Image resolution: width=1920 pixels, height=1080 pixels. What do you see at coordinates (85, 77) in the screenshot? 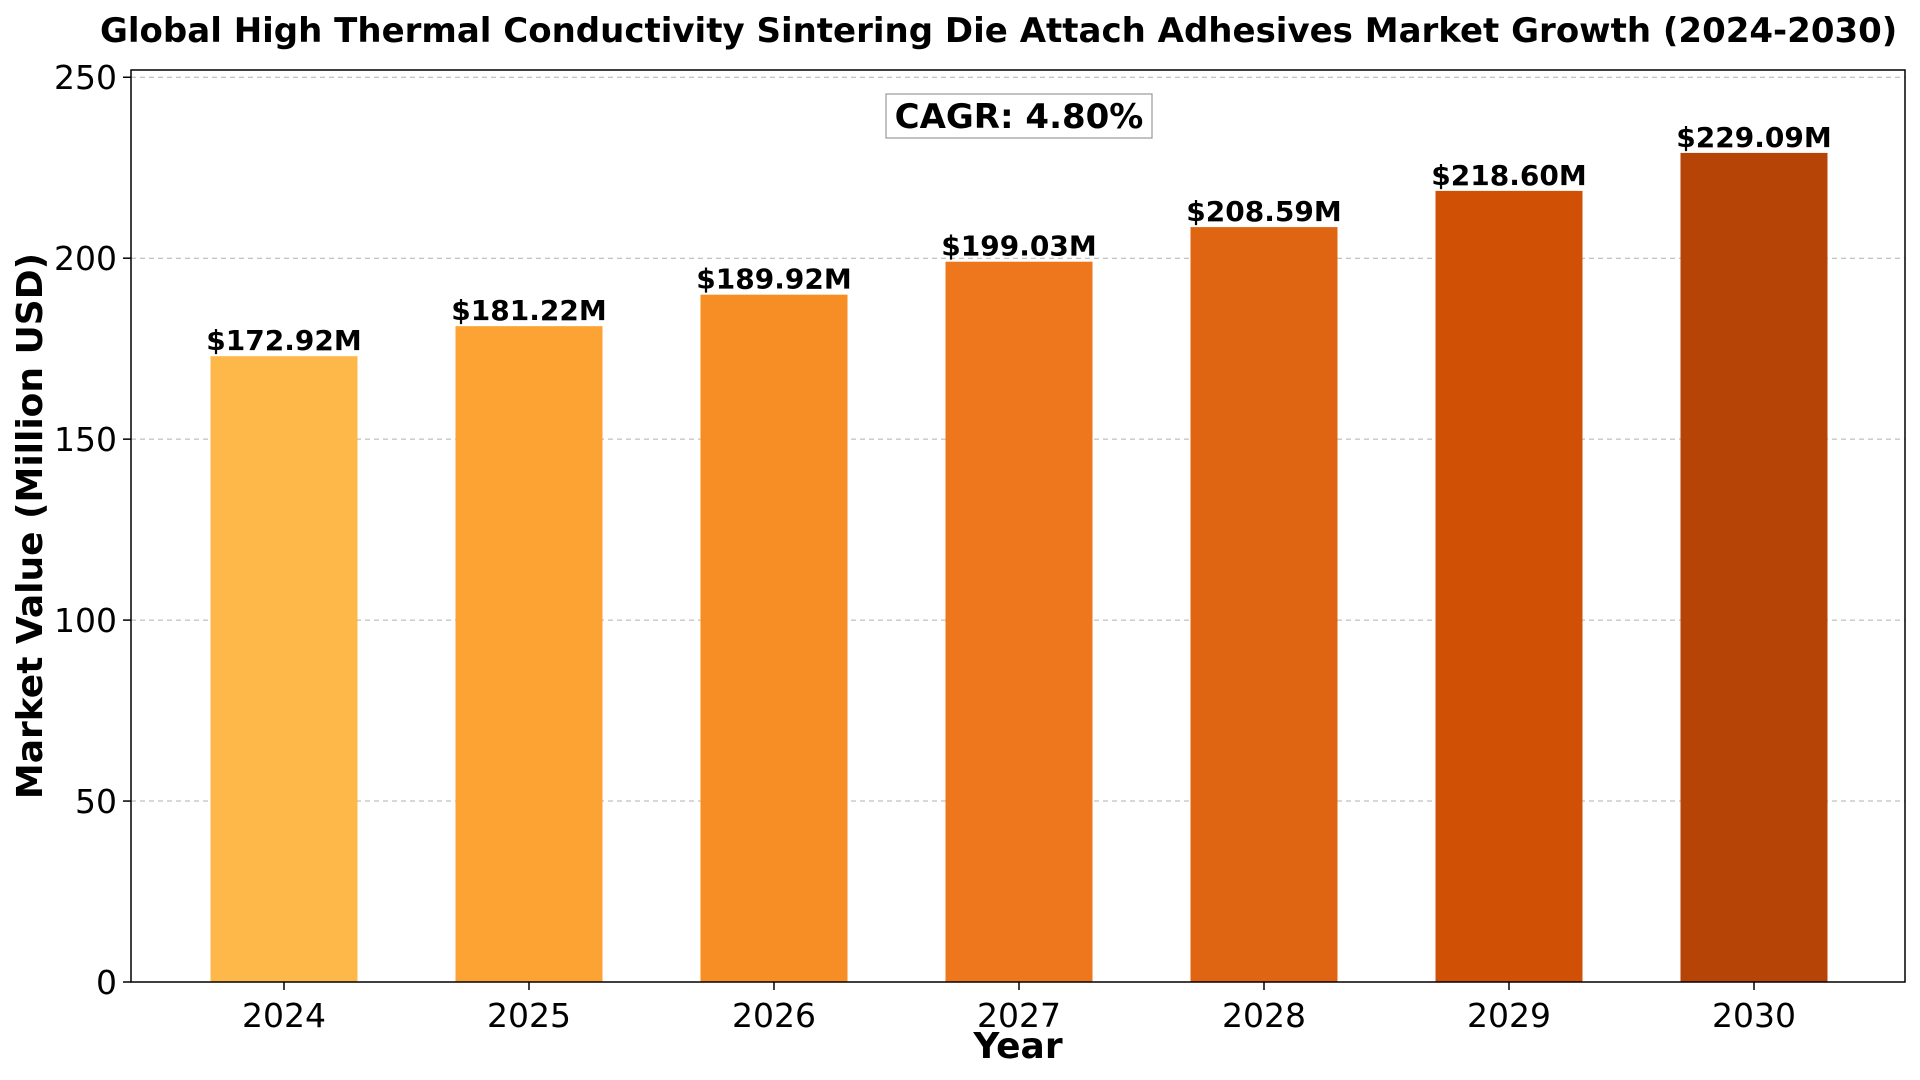
I see `y-tick-label: 250` at bounding box center [85, 77].